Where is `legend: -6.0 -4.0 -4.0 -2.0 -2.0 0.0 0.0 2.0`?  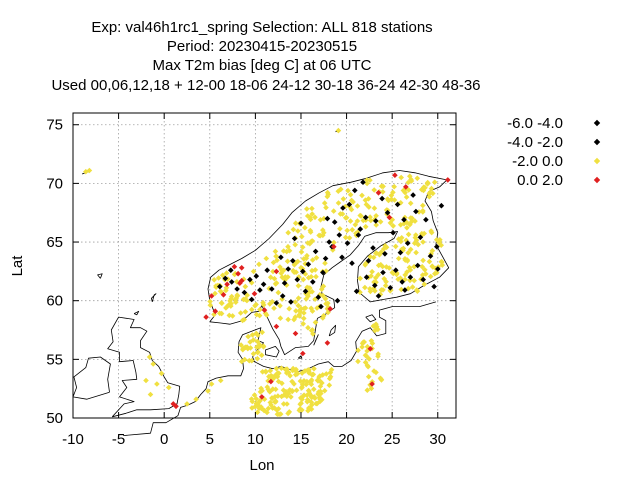
legend: -6.0 -4.0 -4.0 -2.0 -2.0 0.0 0.0 2.0 is located at coordinates (554, 152).